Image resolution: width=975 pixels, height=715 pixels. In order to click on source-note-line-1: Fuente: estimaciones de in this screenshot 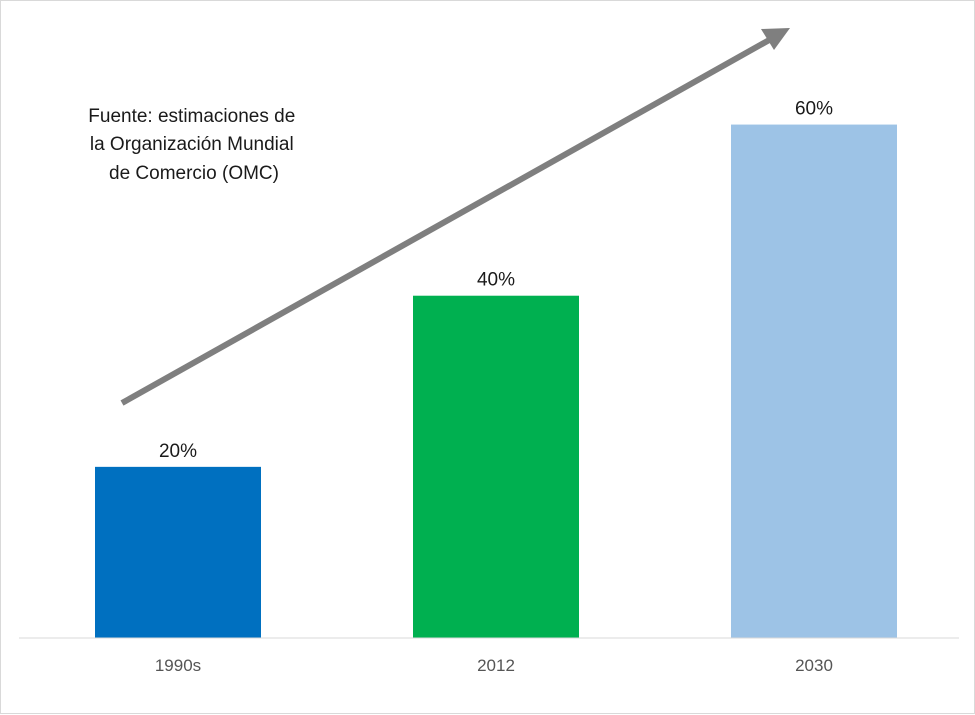, I will do `click(191, 116)`.